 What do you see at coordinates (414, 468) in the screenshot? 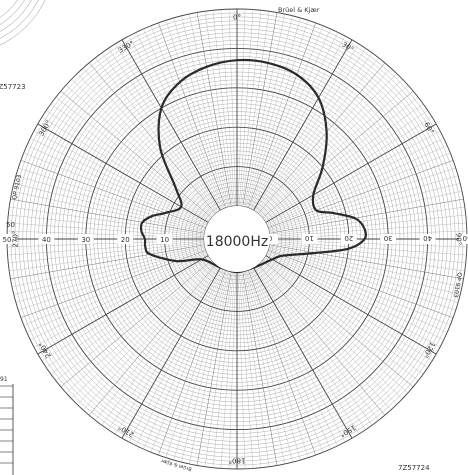
I see `serial-bottom-right: 7Z57724` at bounding box center [414, 468].